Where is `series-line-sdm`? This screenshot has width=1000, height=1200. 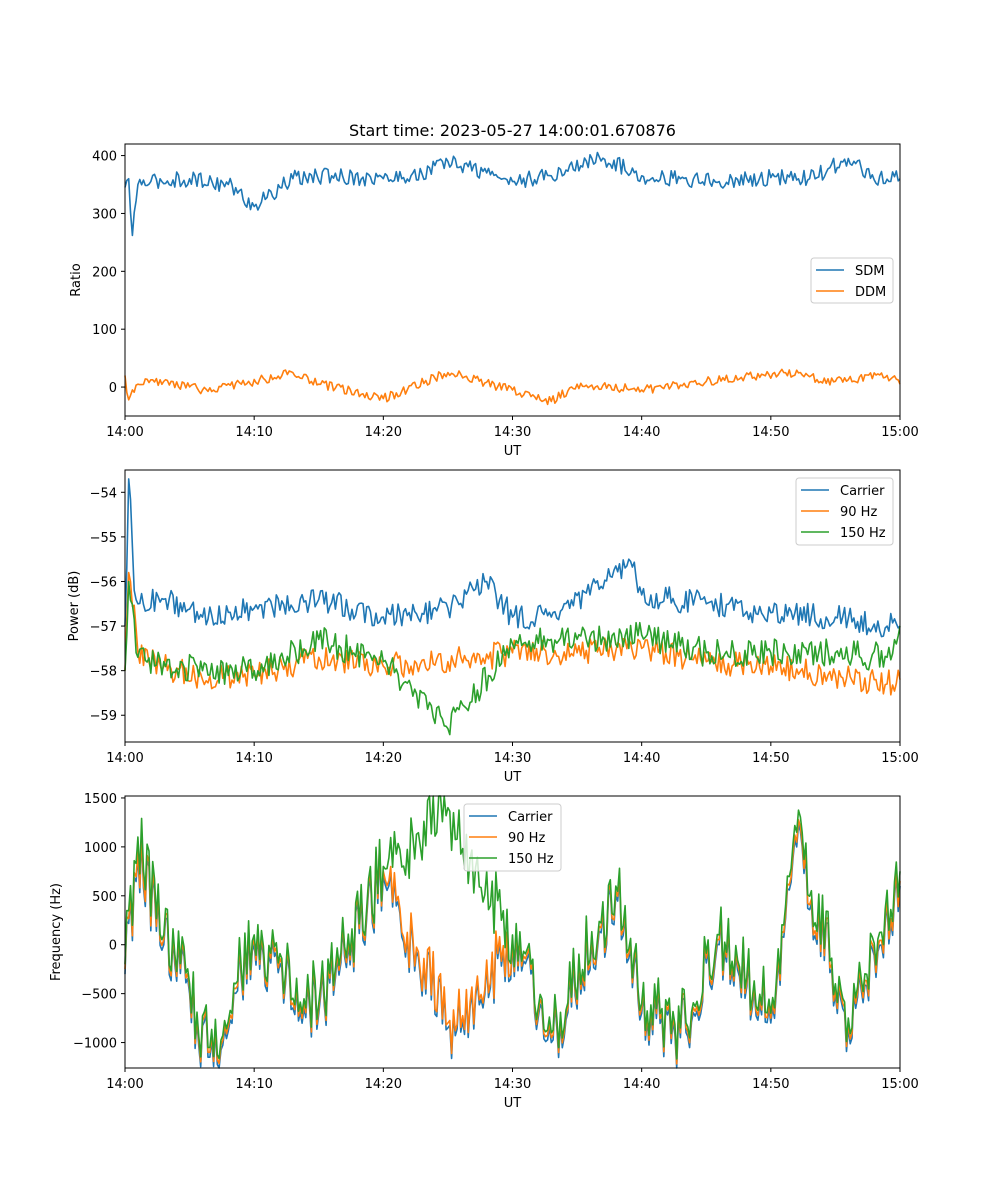 series-line-sdm is located at coordinates (512, 194).